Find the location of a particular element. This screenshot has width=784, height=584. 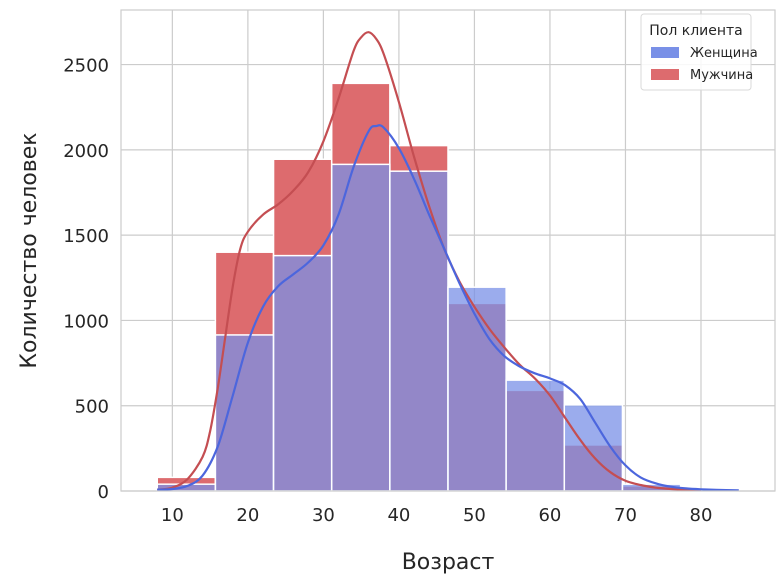

legend-label-male: Мужчина is located at coordinates (721, 75).